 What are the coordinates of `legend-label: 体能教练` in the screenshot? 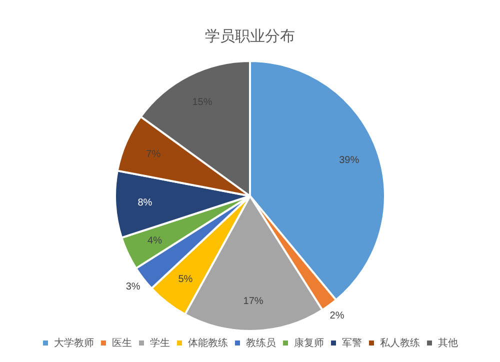 It's located at (208, 342).